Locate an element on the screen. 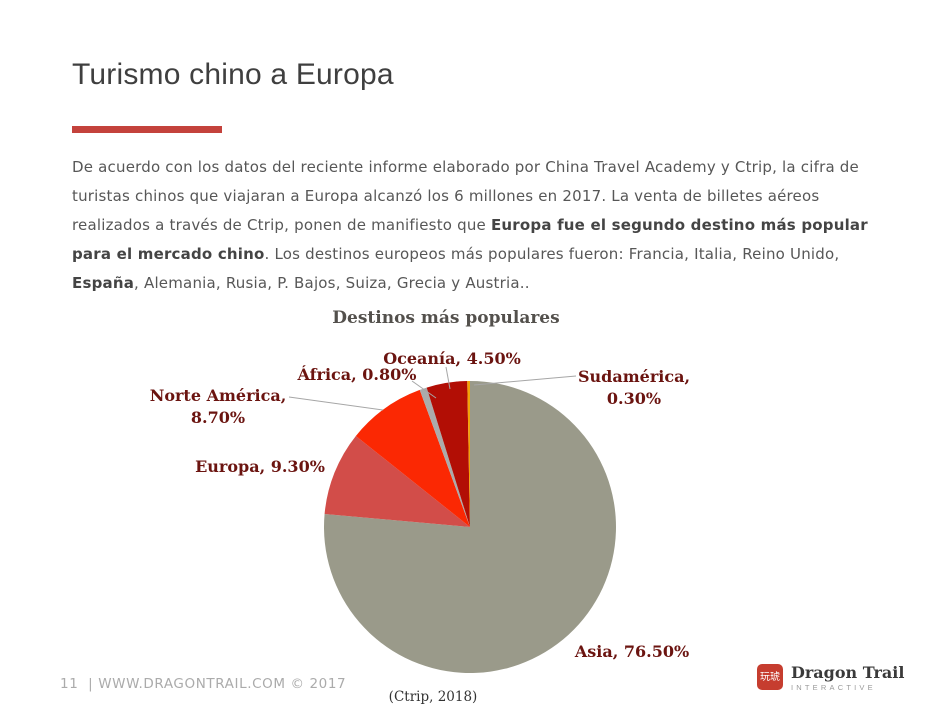 This screenshot has width=941, height=720. pie-label-sudamerica: Sudamérica, 0.30% is located at coordinates (634, 387).